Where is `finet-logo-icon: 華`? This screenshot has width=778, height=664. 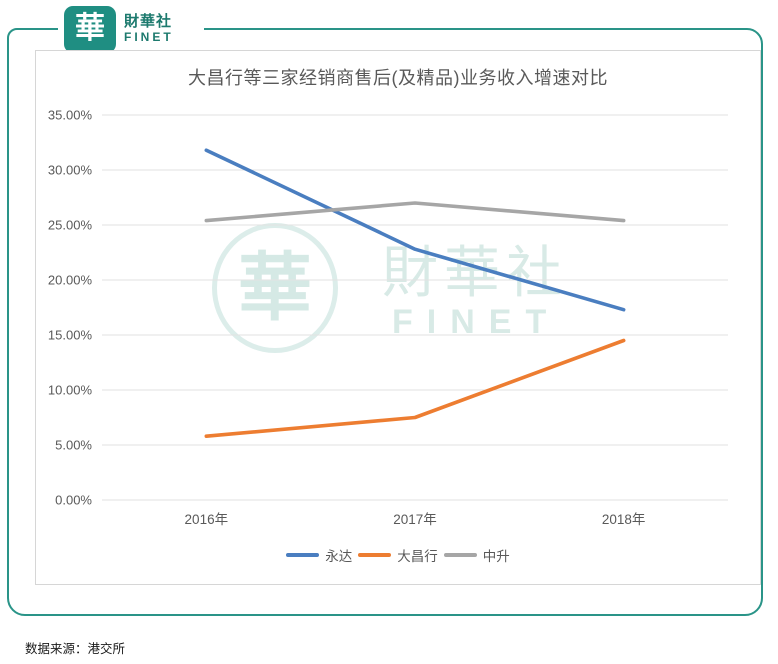 finet-logo-icon: 華 is located at coordinates (90, 29).